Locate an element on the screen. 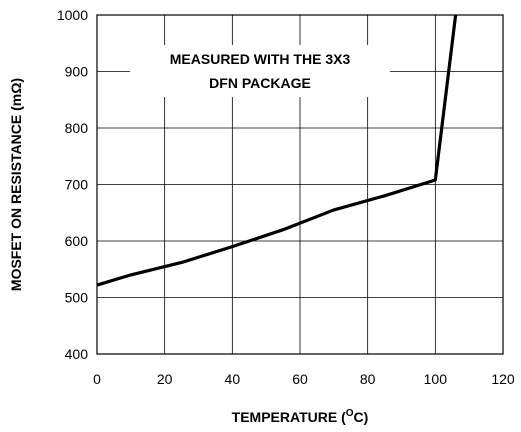  x-tick-labels: 0 20 40 60 80 100 120 is located at coordinates (304, 379).